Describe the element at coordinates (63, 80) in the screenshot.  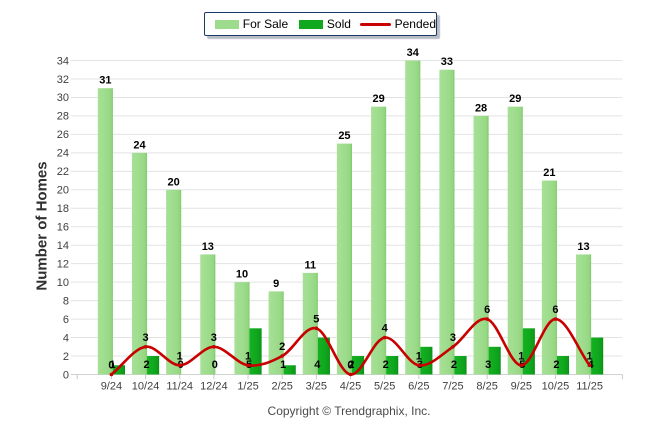
I see `y-tick-label: 32` at that location.